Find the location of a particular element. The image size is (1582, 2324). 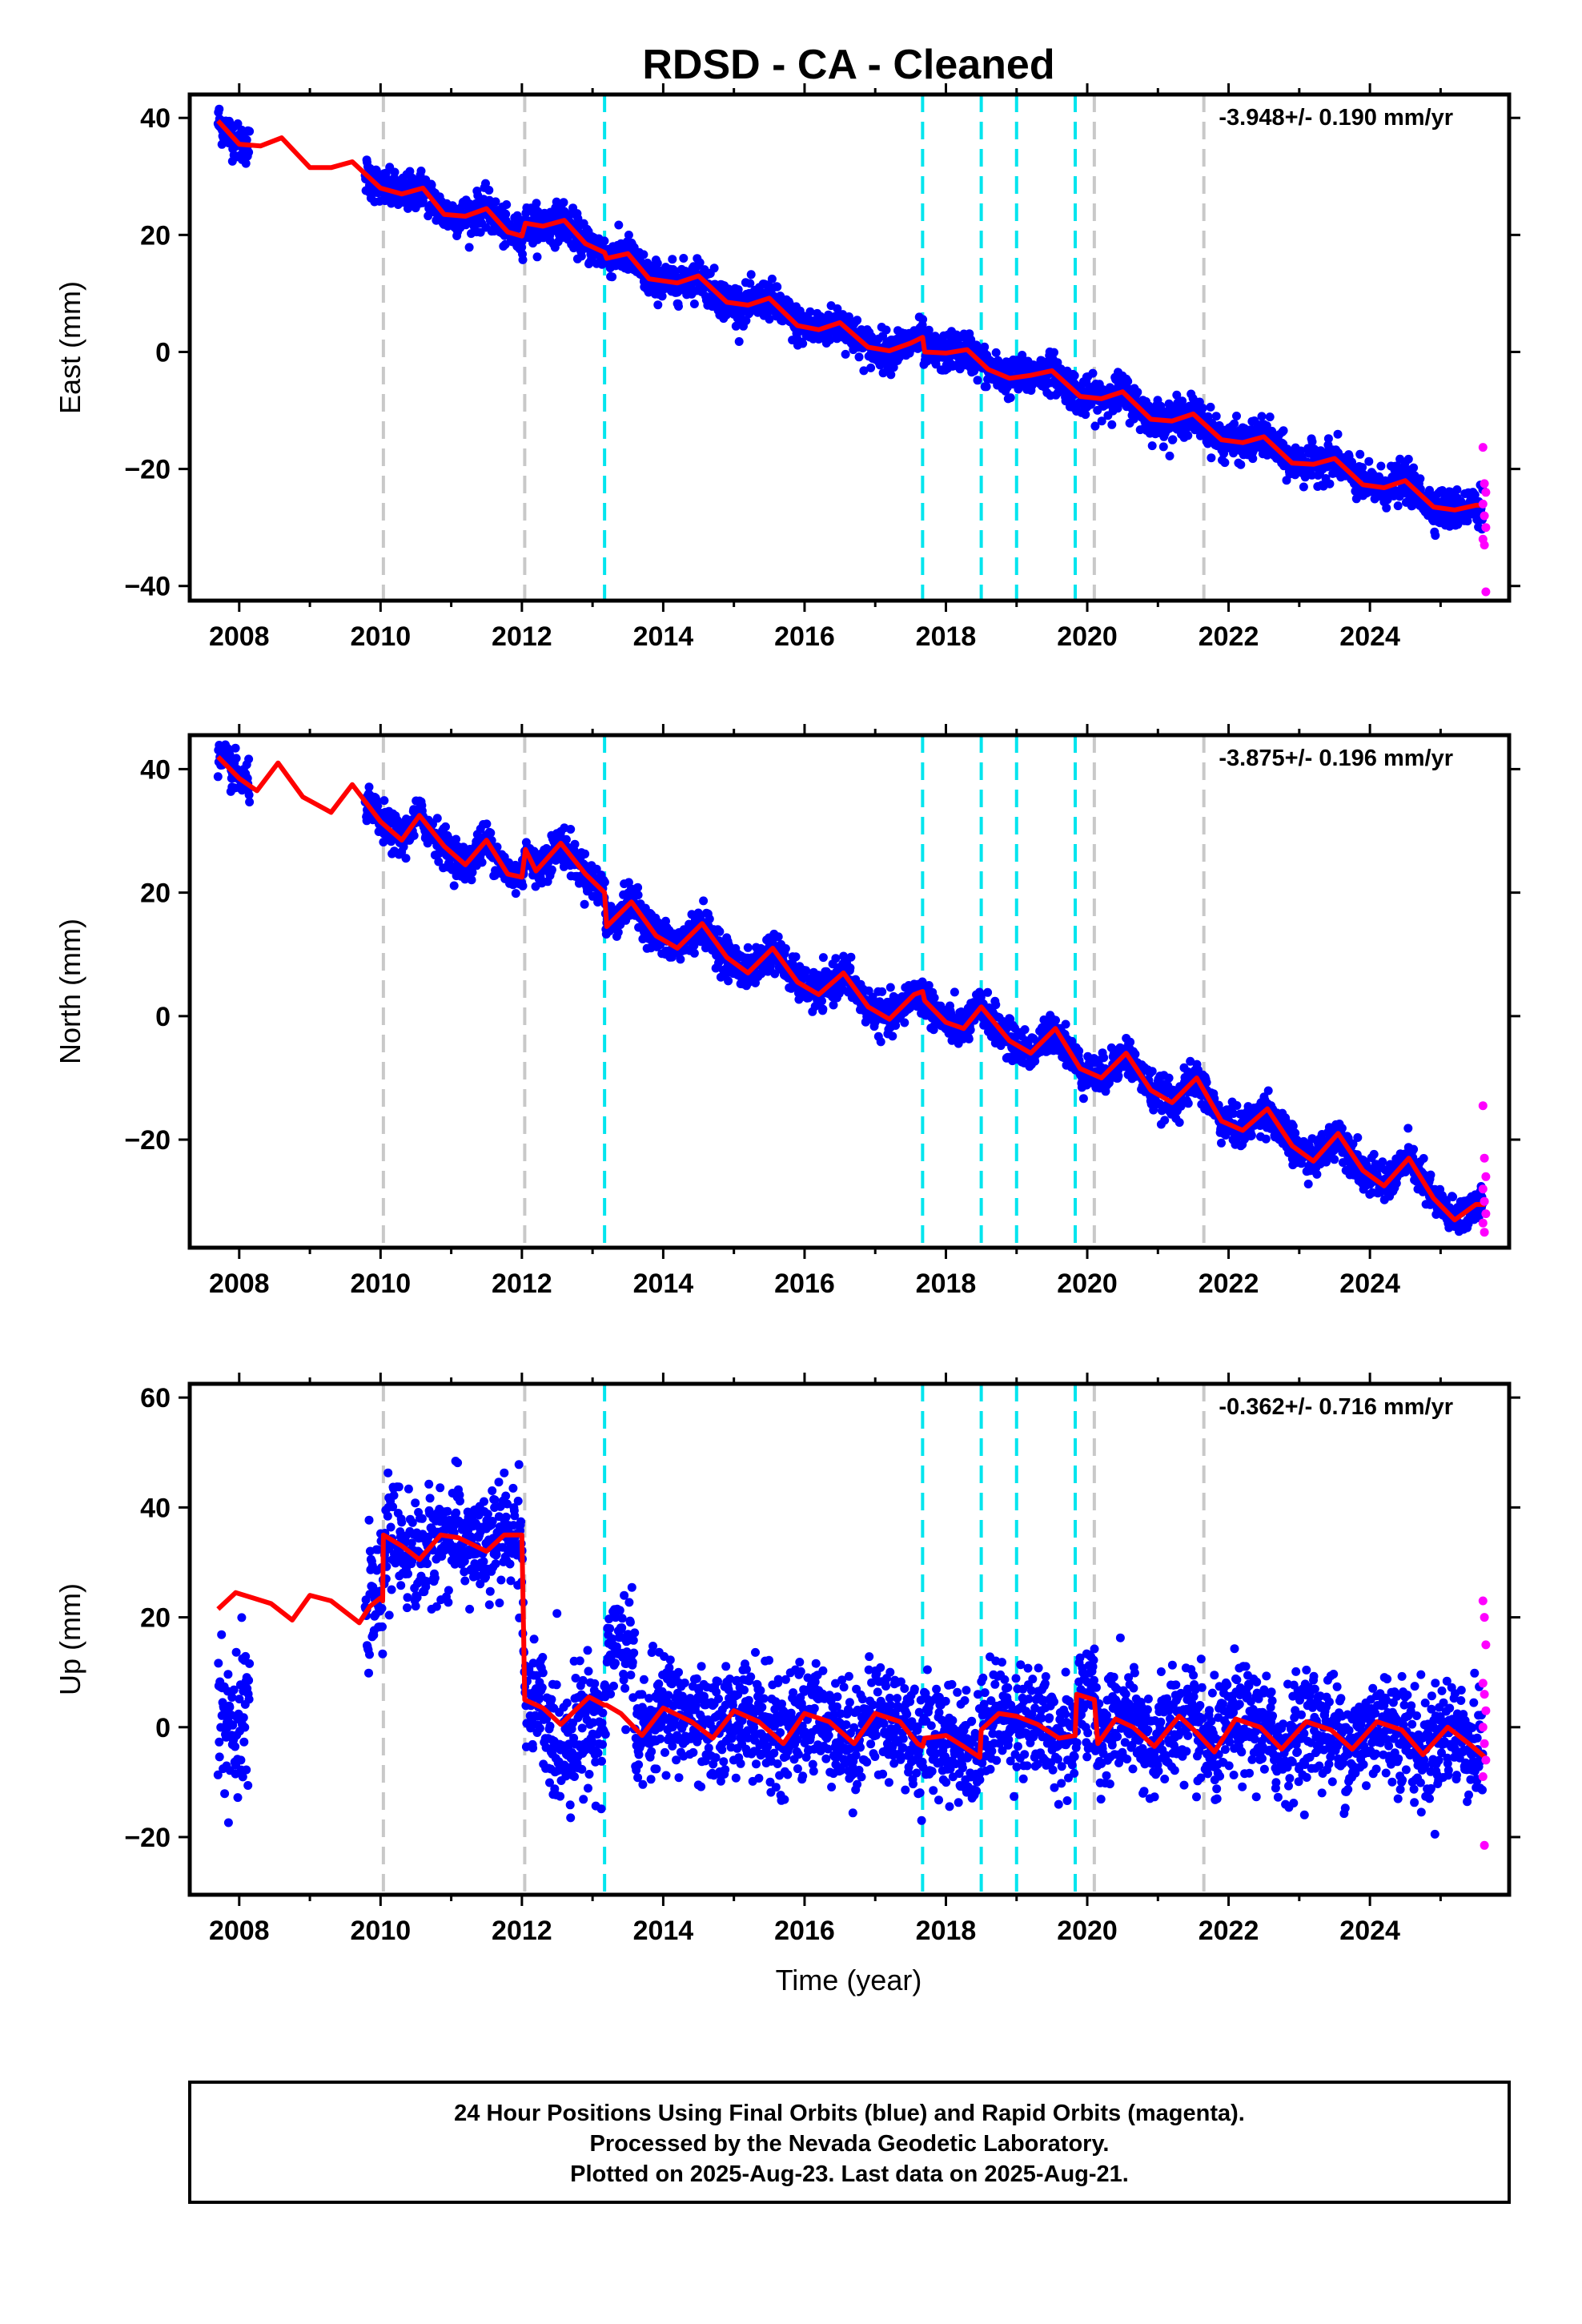

y-axis-title: East (mm) is located at coordinates (70, 347).